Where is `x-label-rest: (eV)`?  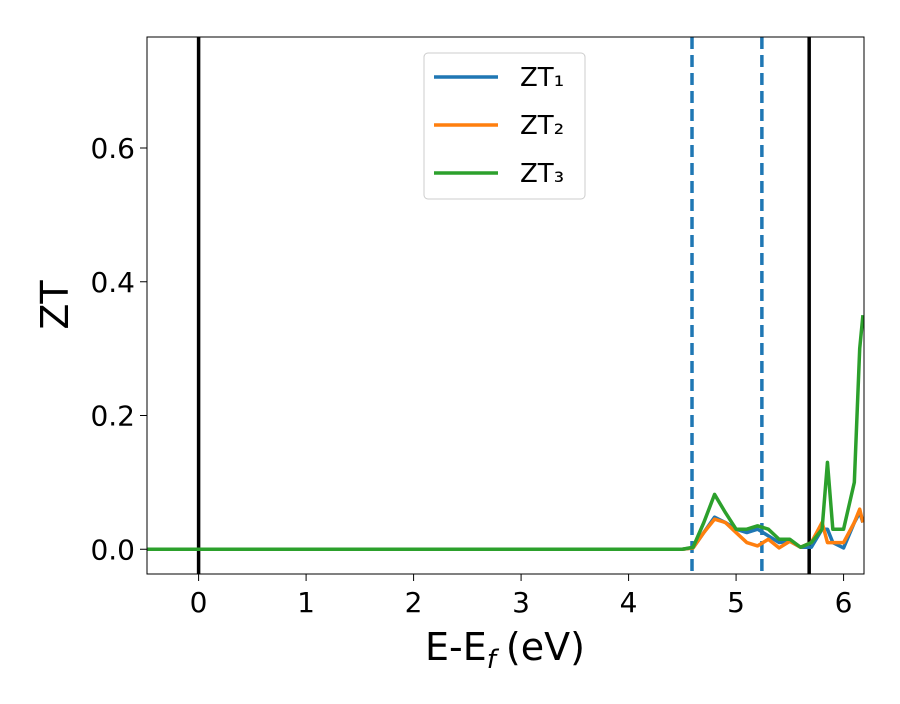 x-label-rest: (eV) is located at coordinates (545, 647).